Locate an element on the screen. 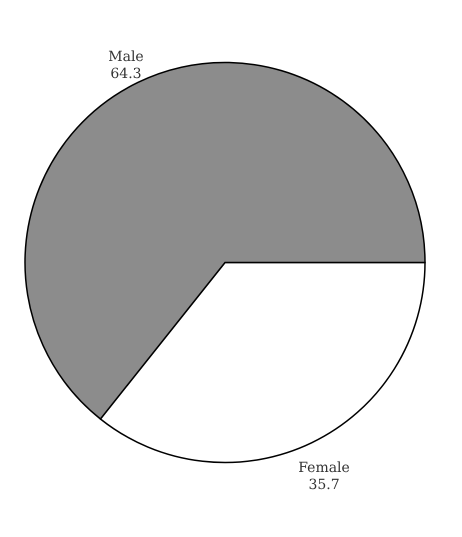 The height and width of the screenshot is (537, 462). data-label: 64.3 is located at coordinates (126, 74).